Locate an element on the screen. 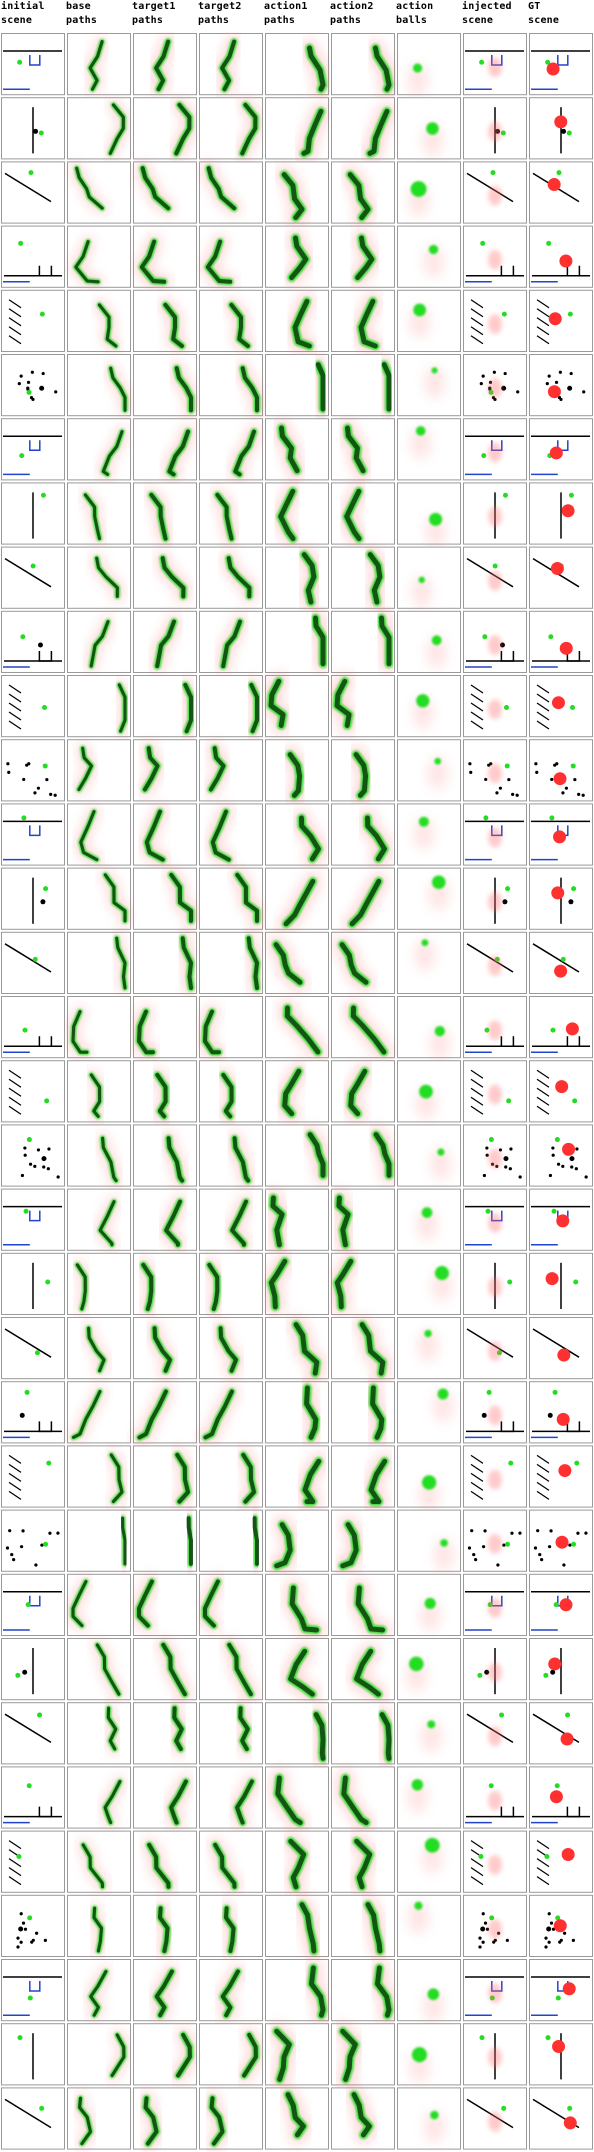 The image size is (594, 2152). action-ball is located at coordinates (433, 1994).